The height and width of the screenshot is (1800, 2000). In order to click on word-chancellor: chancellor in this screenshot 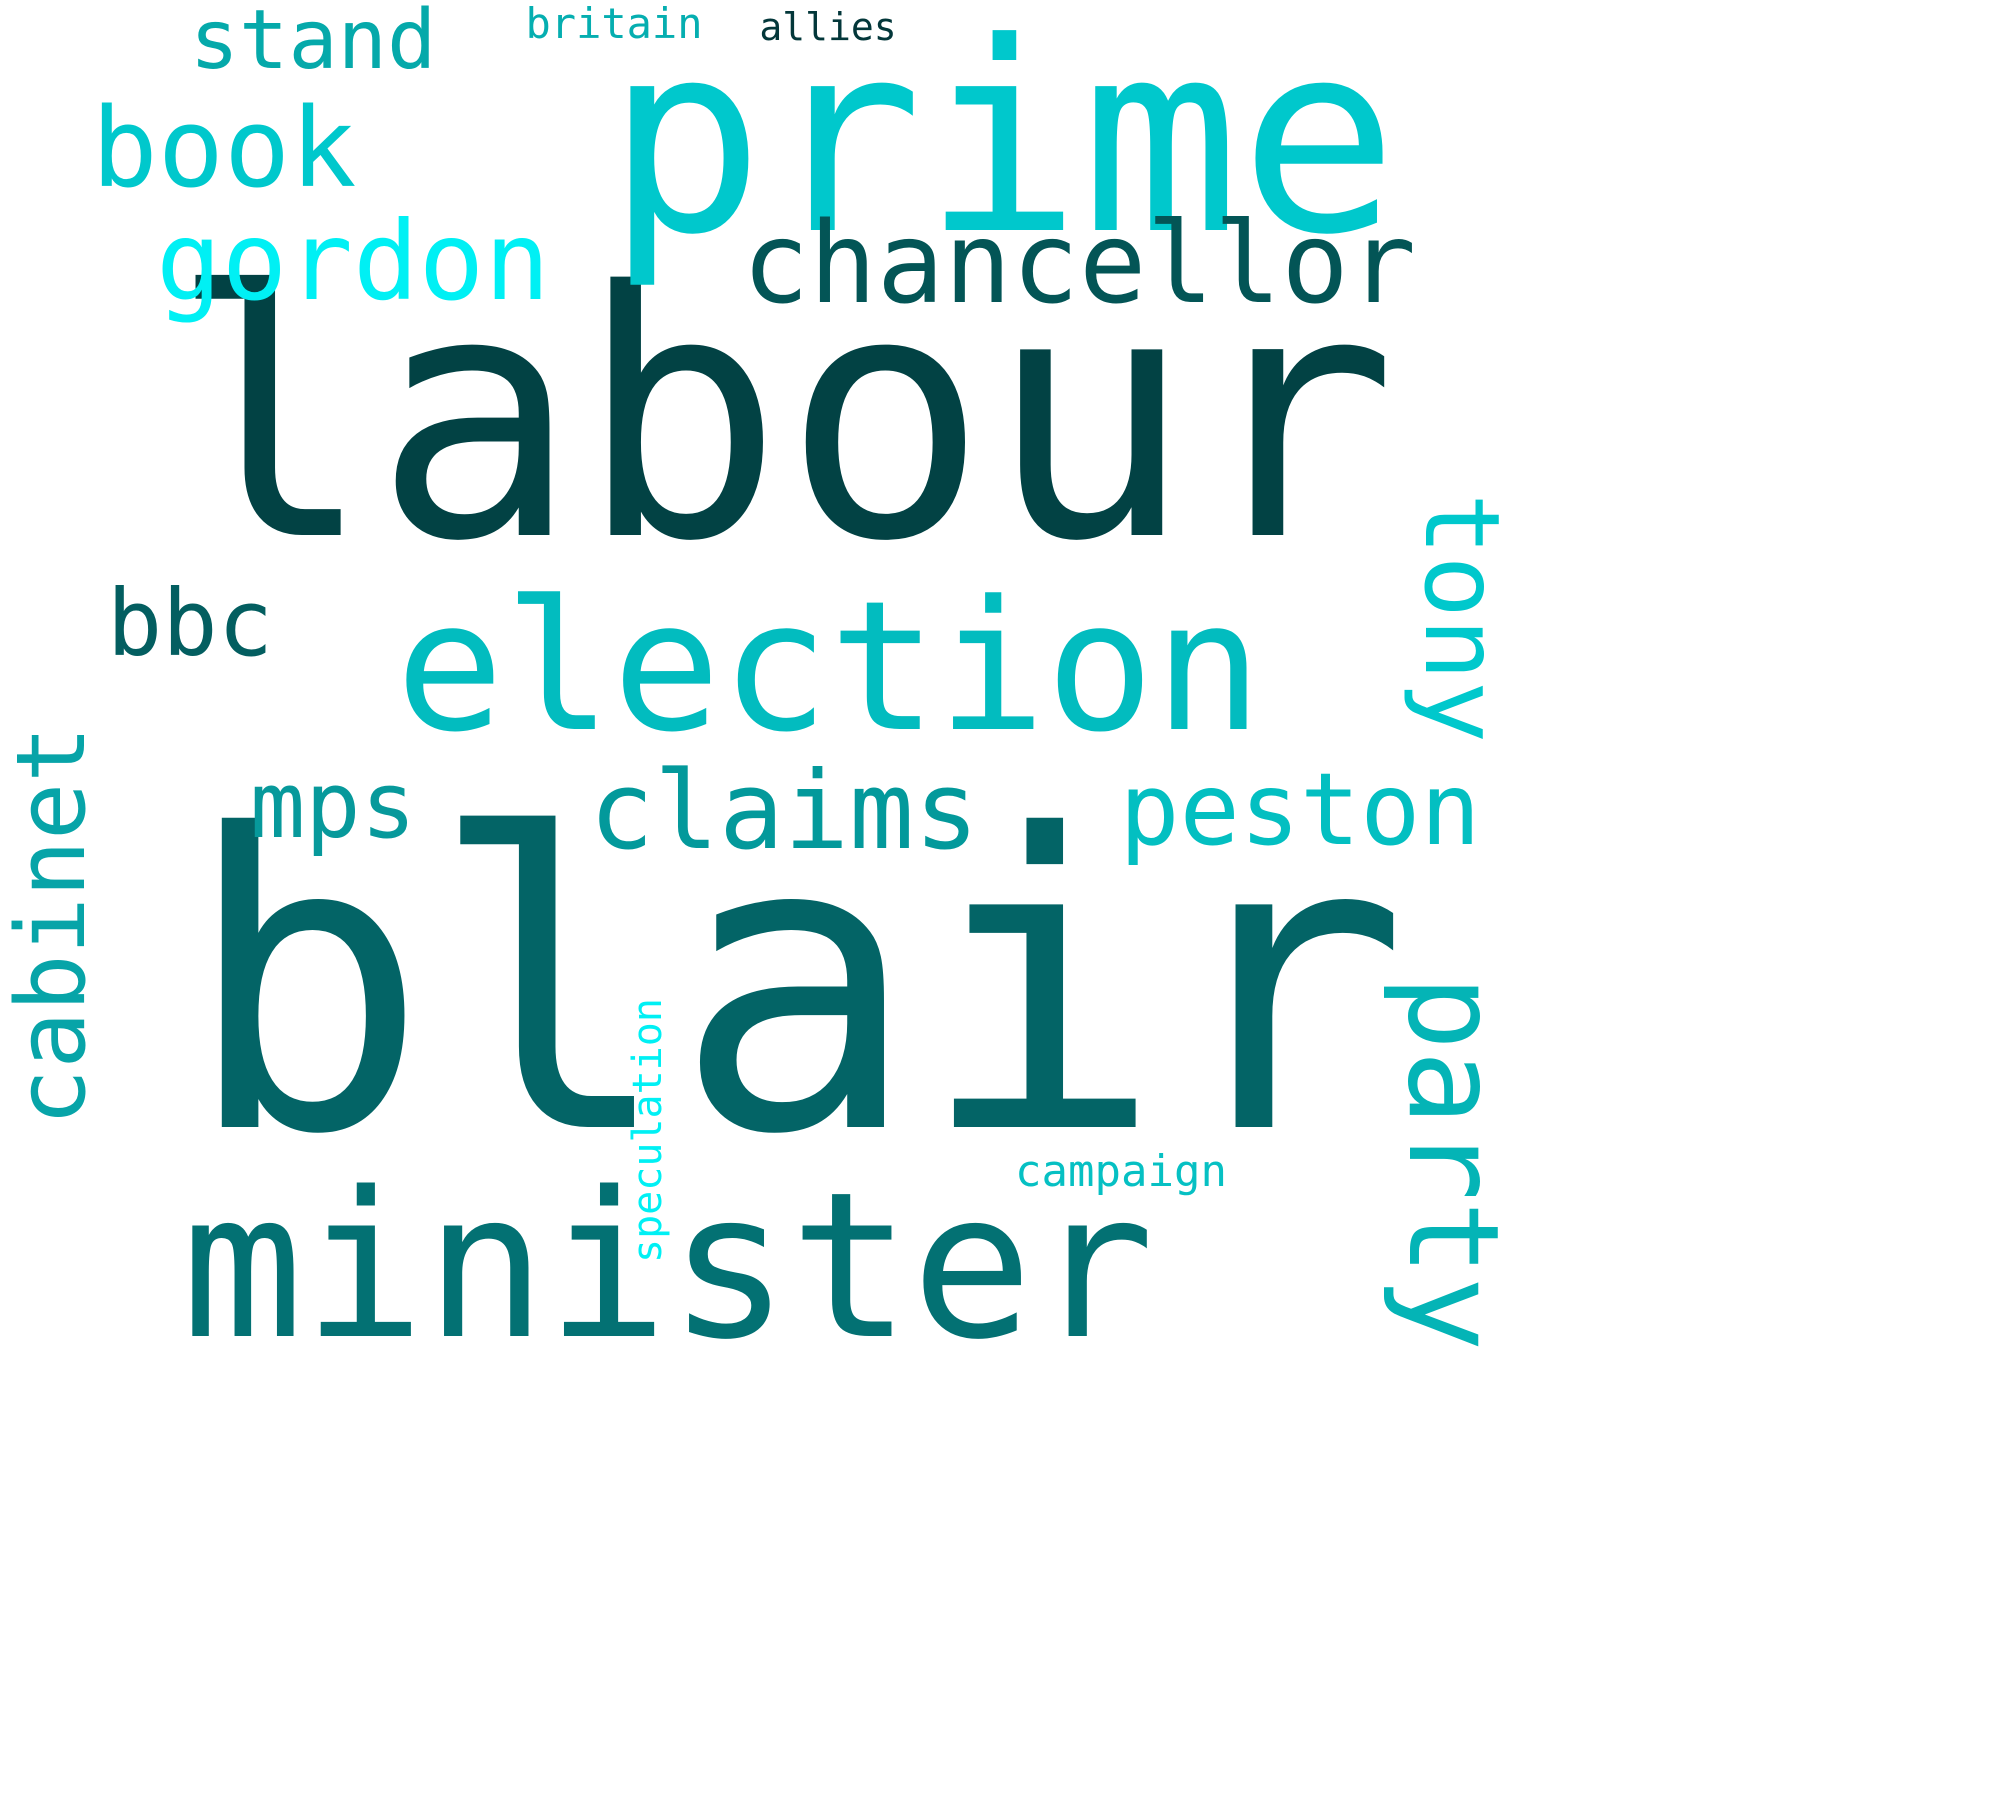, I will do `click(1079, 264)`.